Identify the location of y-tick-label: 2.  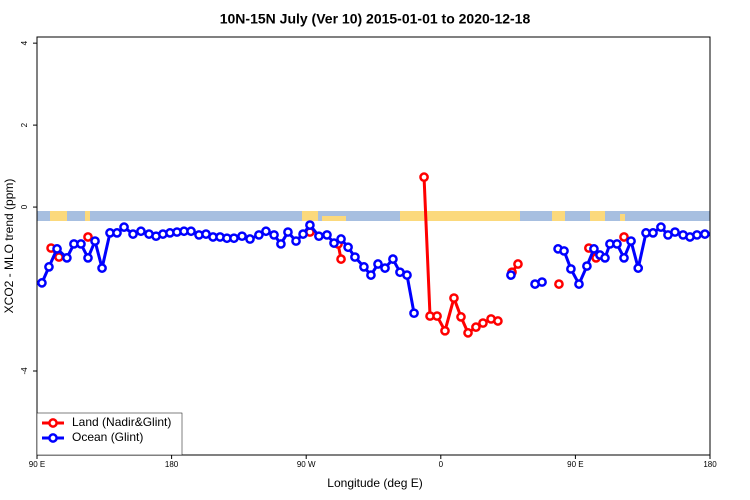
(24, 124).